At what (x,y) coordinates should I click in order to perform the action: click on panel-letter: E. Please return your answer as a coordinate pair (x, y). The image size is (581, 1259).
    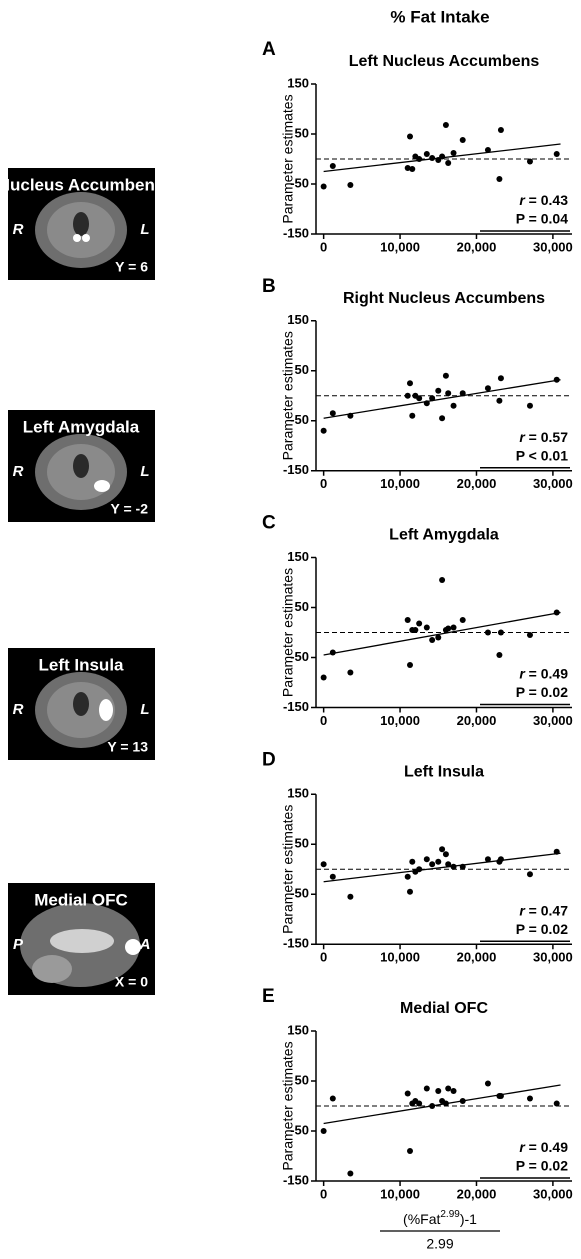
    Looking at the image, I should click on (268, 996).